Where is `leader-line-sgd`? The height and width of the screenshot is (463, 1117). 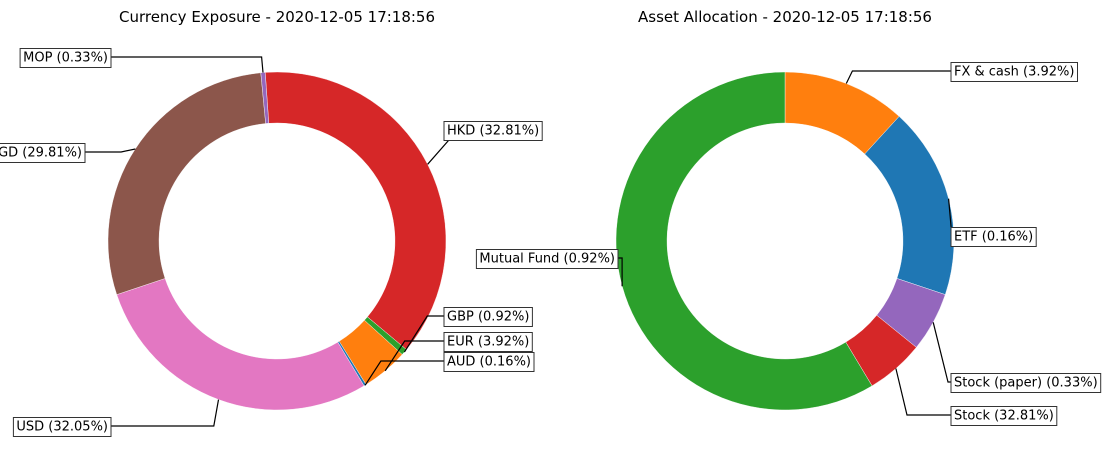 leader-line-sgd is located at coordinates (110, 150).